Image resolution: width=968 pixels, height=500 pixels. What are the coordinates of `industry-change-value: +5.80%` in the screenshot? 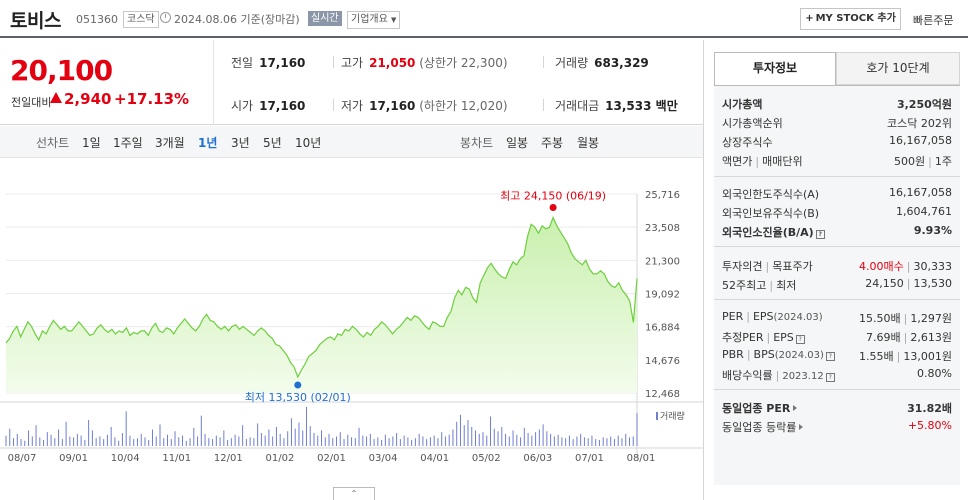 It's located at (929, 425).